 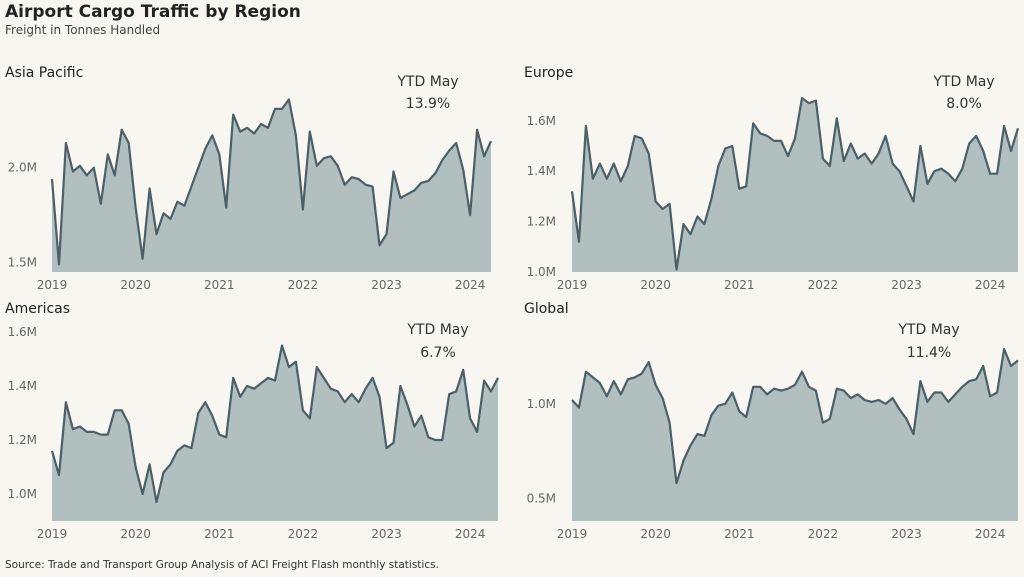 What do you see at coordinates (655, 534) in the screenshot?
I see `global-x-tick-label: 2020` at bounding box center [655, 534].